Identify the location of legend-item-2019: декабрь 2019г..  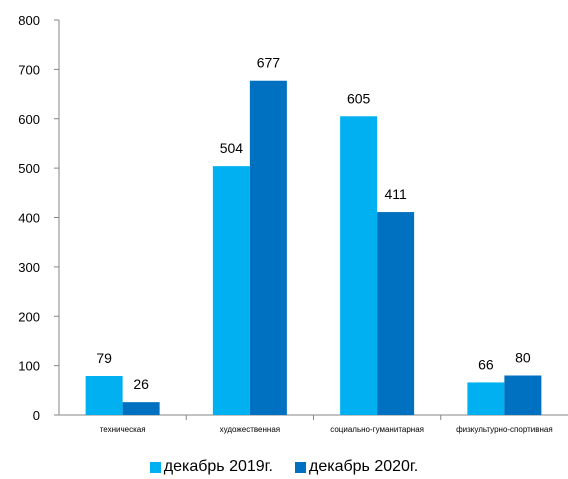
(211, 467).